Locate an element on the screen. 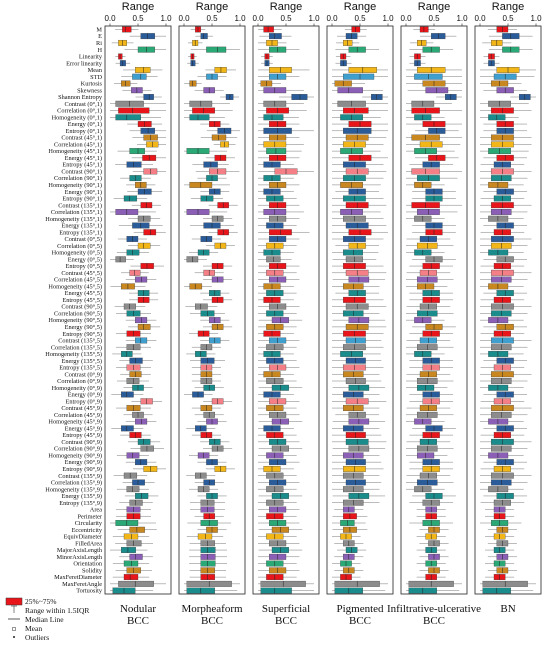  panel-frame is located at coordinates (508, 310).